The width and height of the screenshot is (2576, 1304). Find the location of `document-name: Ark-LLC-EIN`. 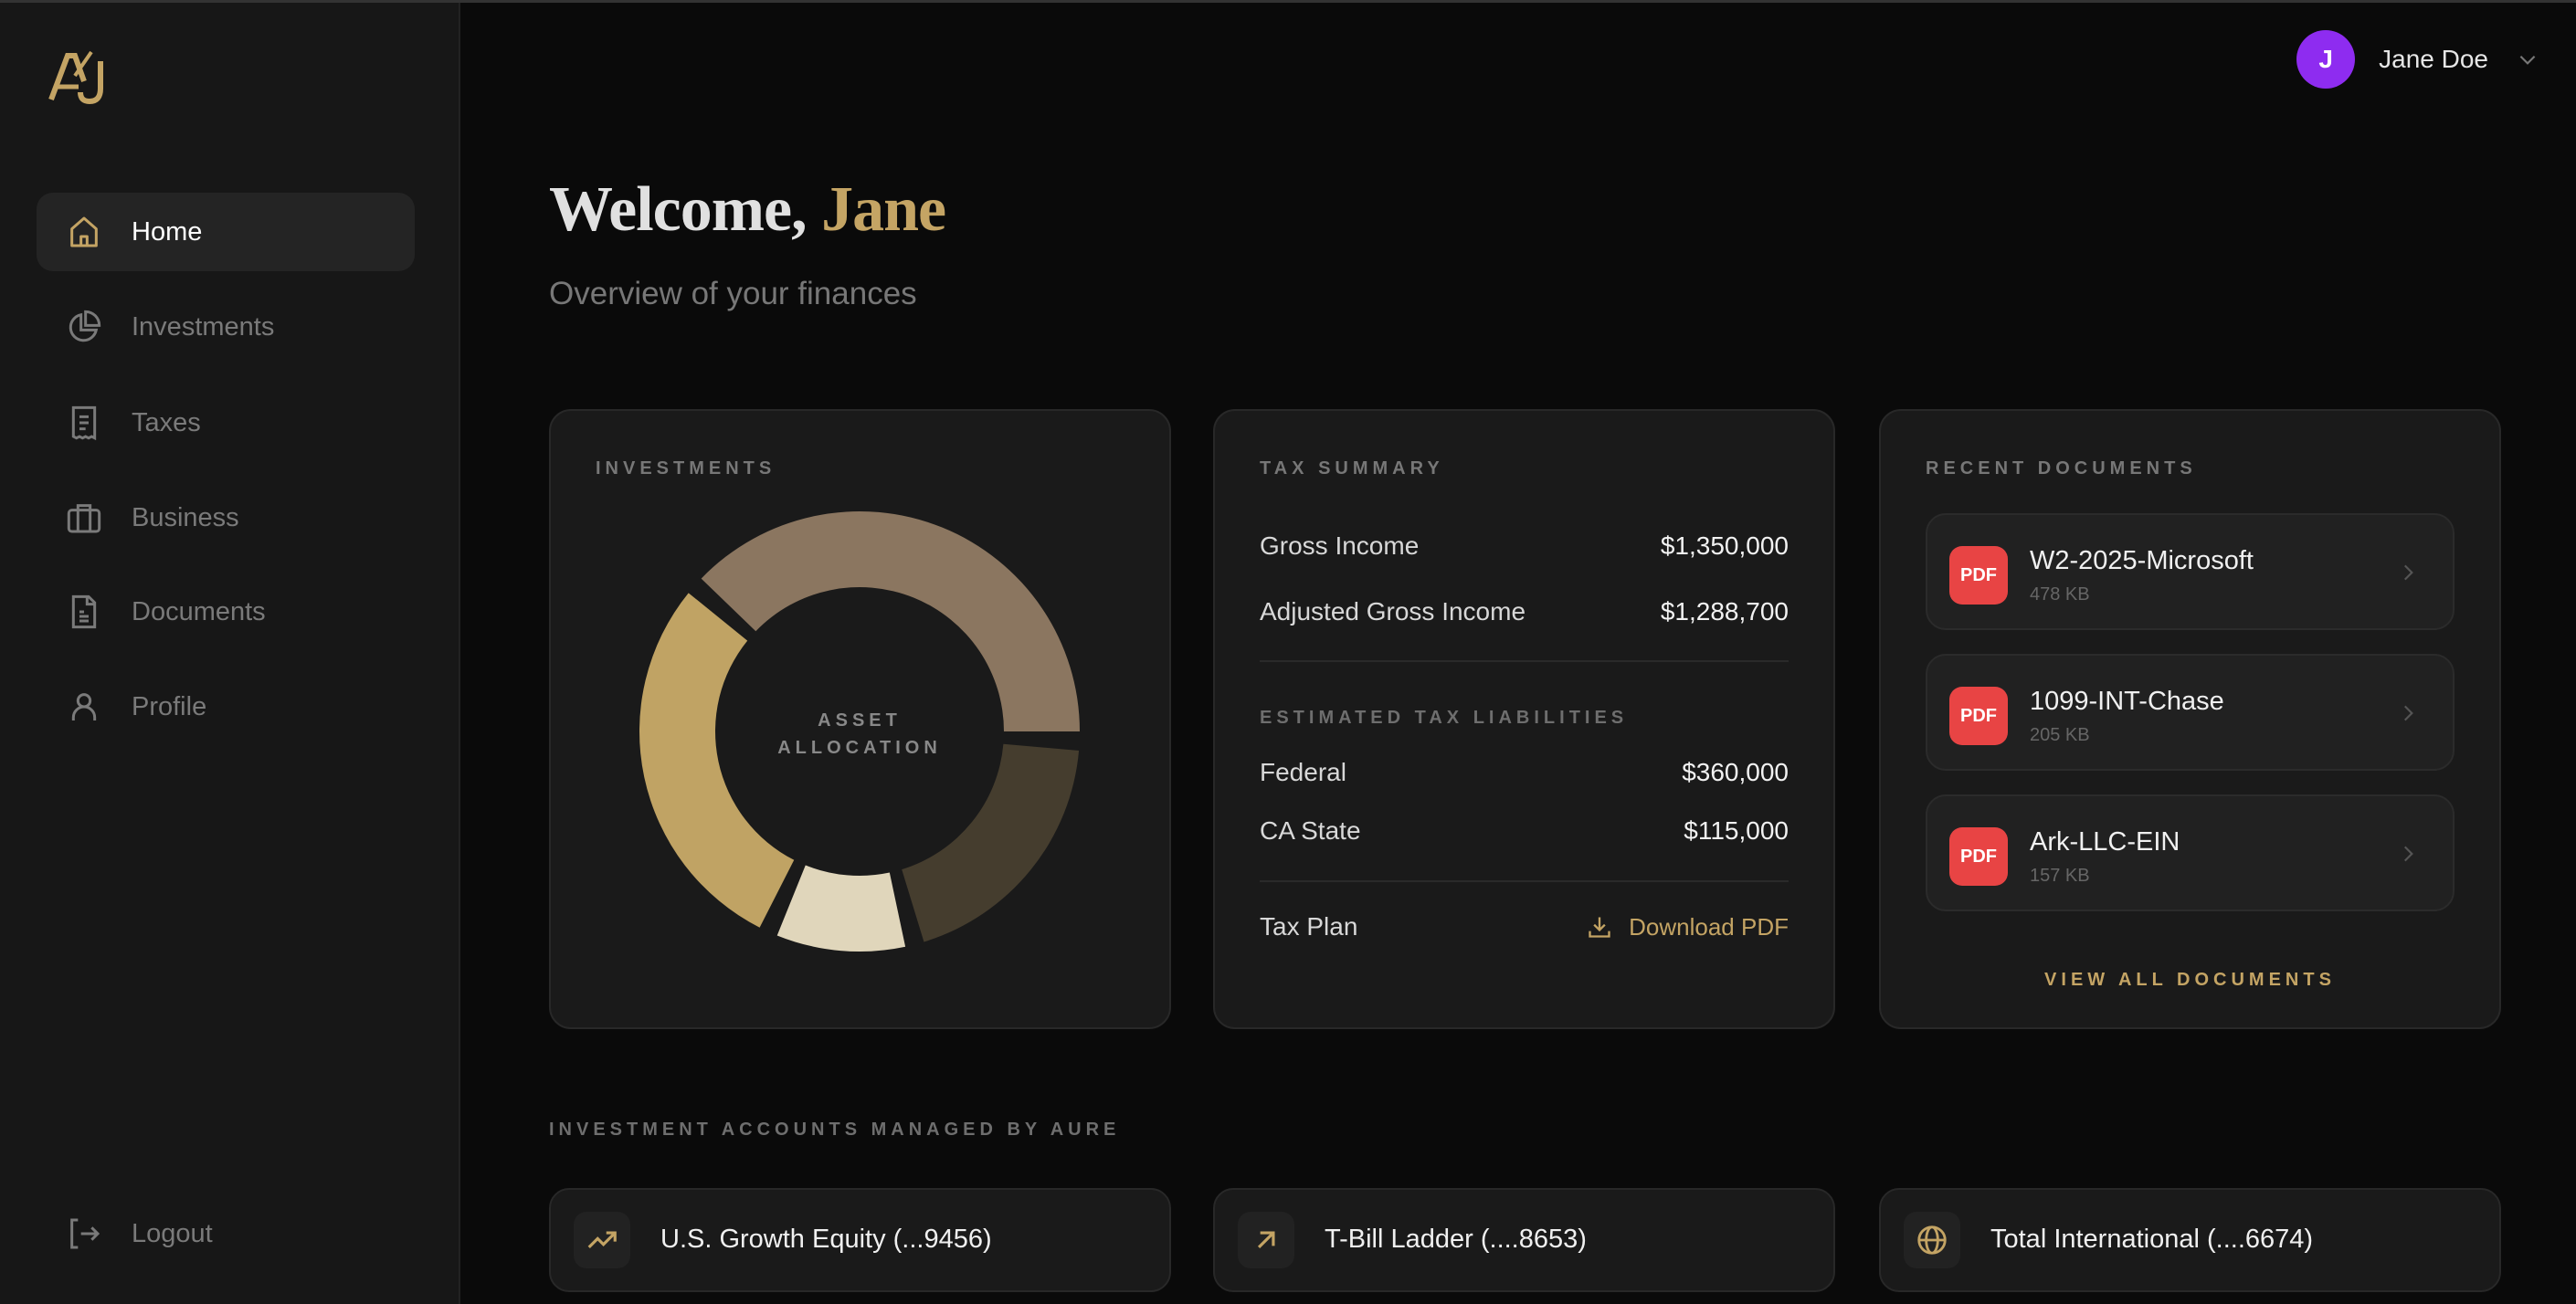

document-name: Ark-LLC-EIN is located at coordinates (2105, 842).